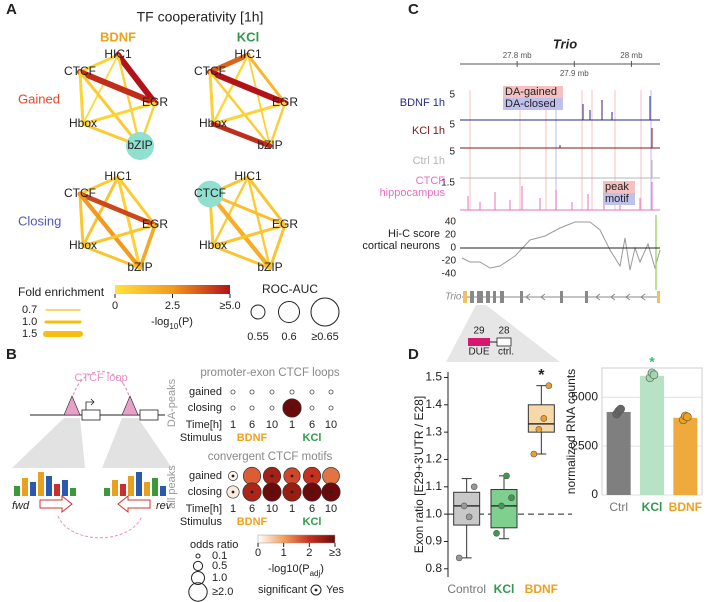  I want to click on box, so click(504, 509).